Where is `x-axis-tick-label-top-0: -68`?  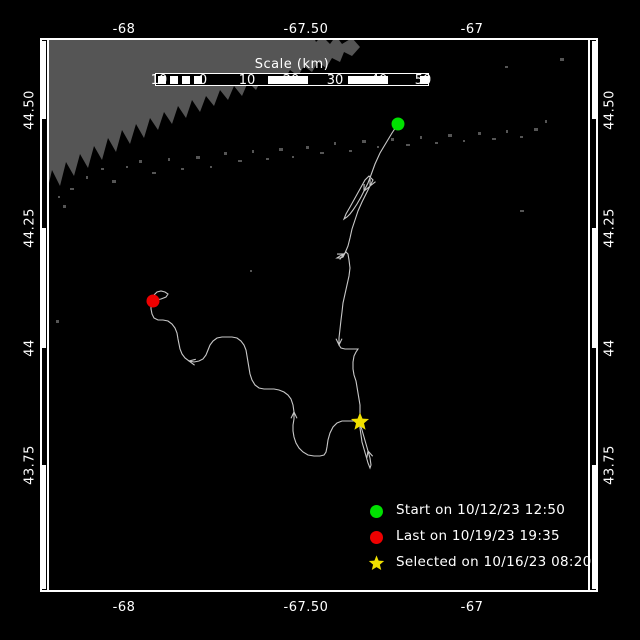 x-axis-tick-label-top-0: -68 is located at coordinates (124, 29).